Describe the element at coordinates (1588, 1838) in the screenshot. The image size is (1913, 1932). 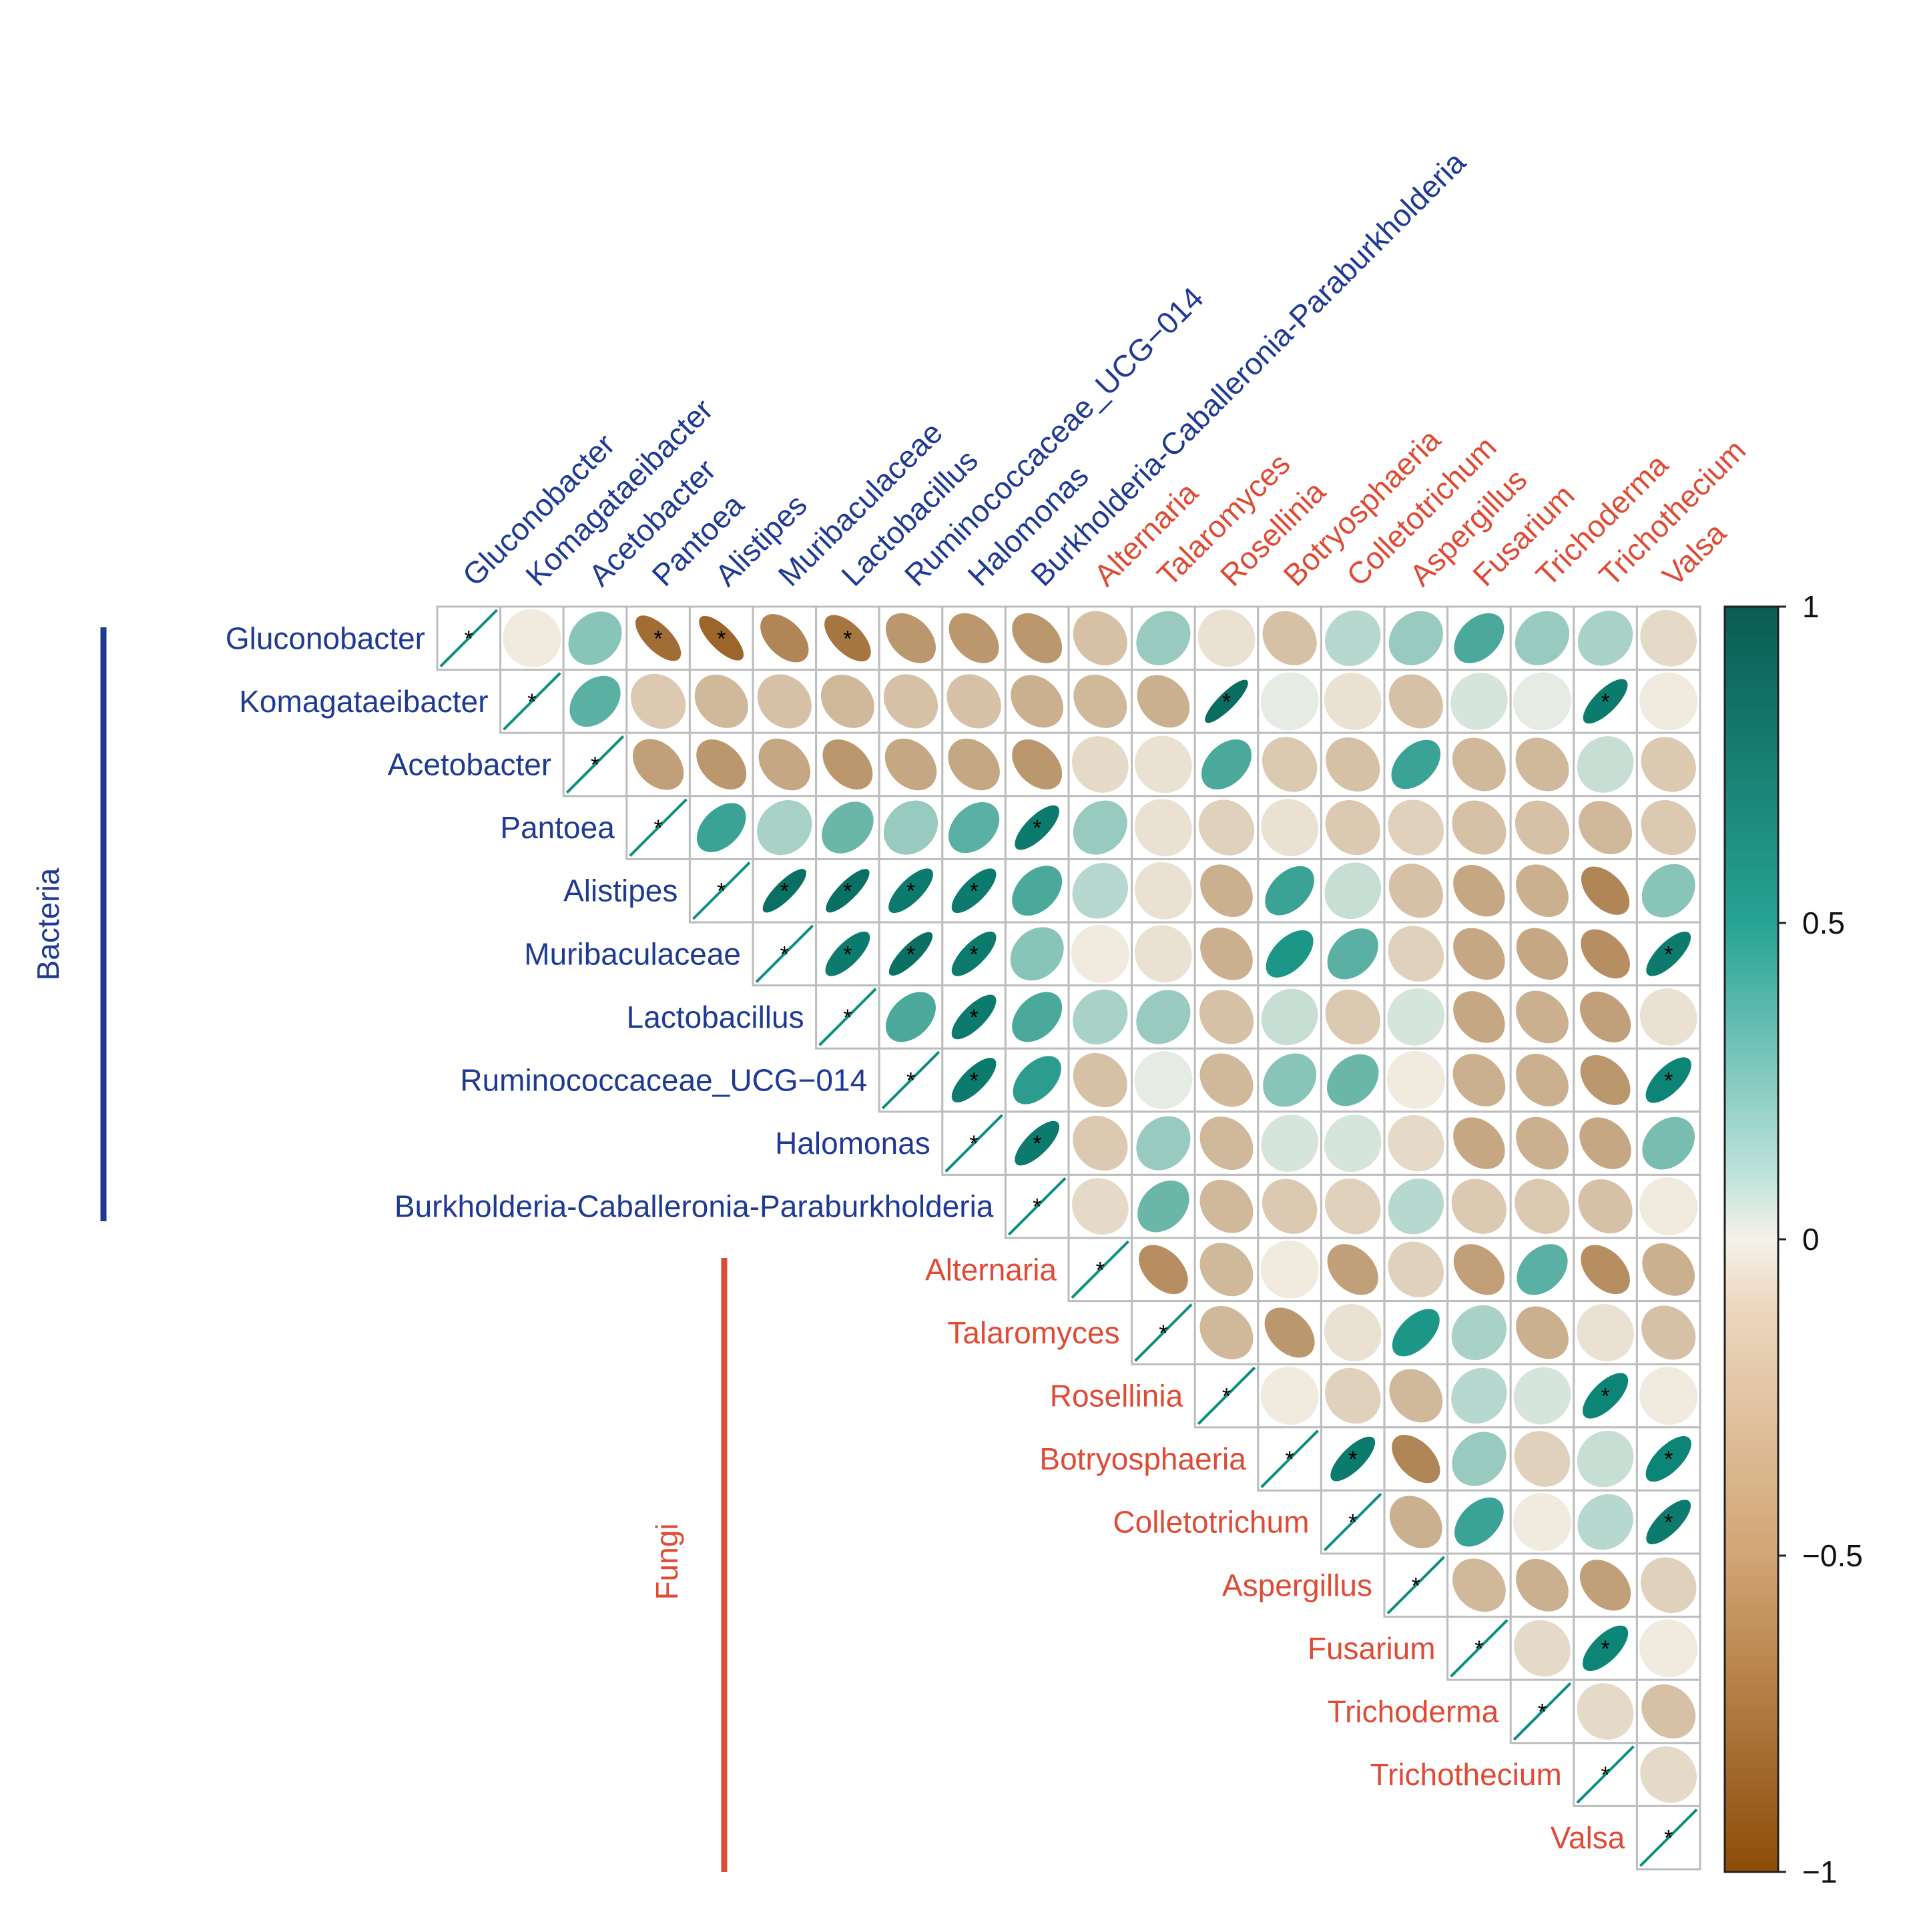
I see `row-label: Valsa` at that location.